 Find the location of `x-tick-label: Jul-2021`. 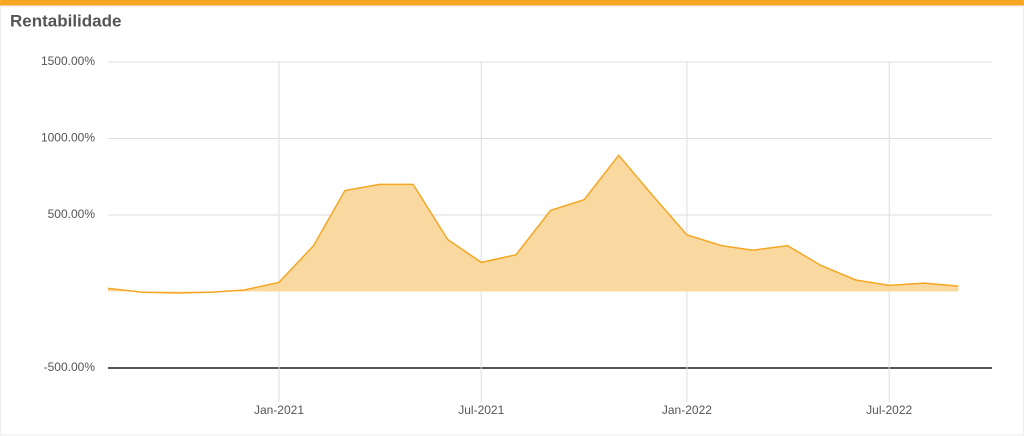

x-tick-label: Jul-2021 is located at coordinates (481, 410).